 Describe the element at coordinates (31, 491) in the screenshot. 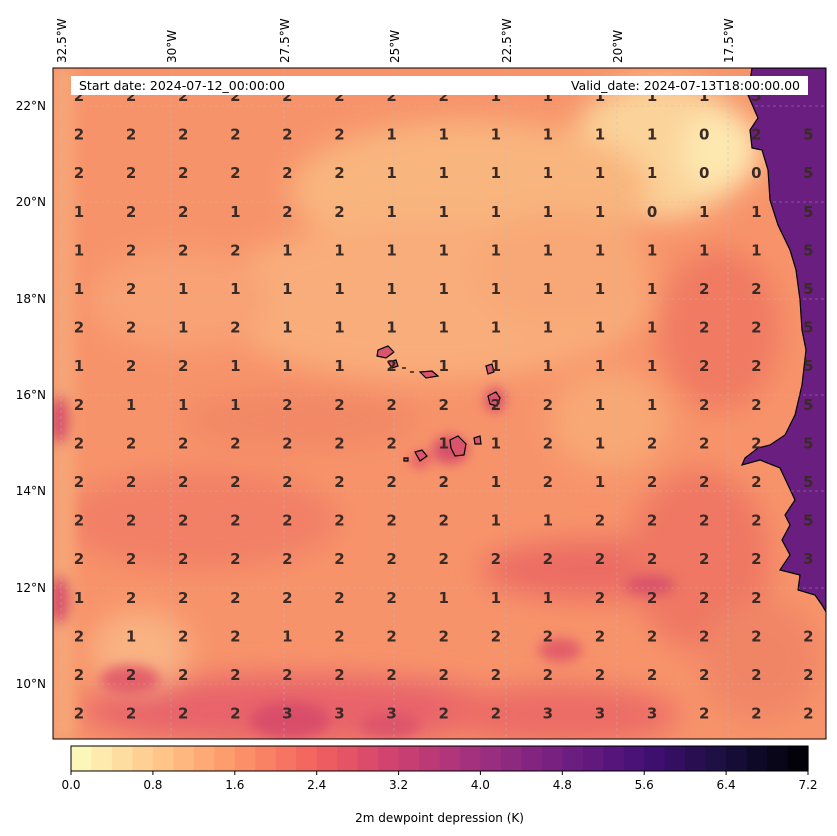

I see `lat-label: 14°N` at that location.